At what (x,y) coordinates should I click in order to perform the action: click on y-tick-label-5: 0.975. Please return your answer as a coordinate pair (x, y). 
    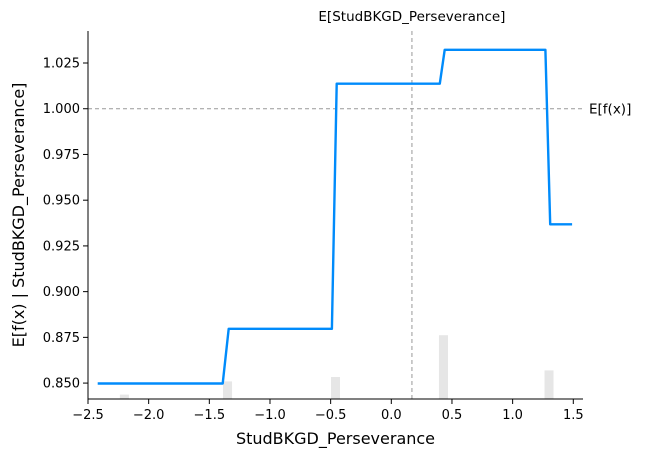
    Looking at the image, I should click on (61, 155).